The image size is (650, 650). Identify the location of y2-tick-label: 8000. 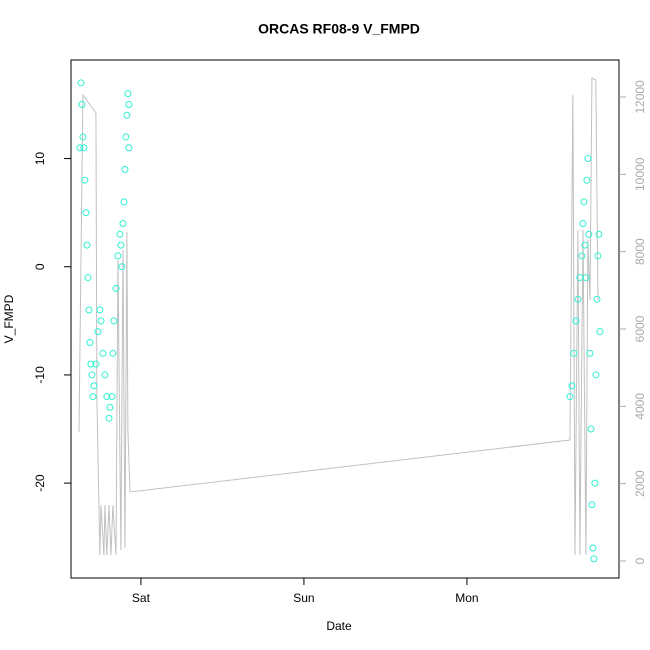
(640, 251).